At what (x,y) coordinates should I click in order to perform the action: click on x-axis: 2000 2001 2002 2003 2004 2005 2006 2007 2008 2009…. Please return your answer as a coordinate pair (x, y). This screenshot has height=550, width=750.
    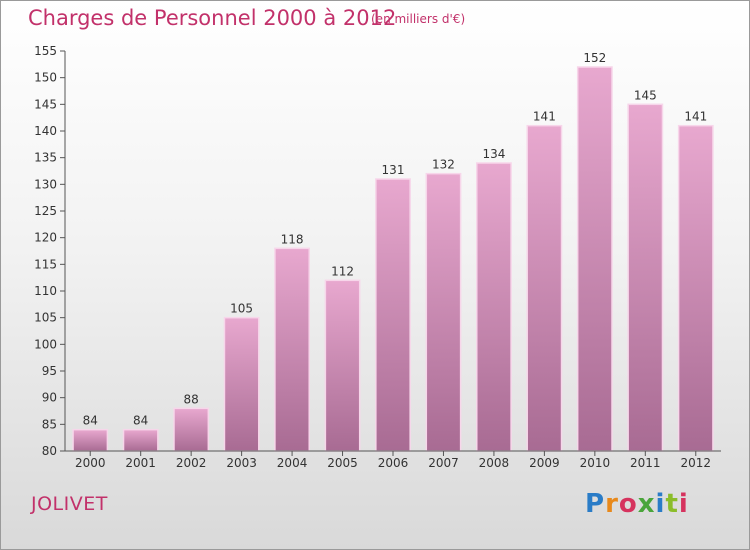
    Looking at the image, I should click on (393, 460).